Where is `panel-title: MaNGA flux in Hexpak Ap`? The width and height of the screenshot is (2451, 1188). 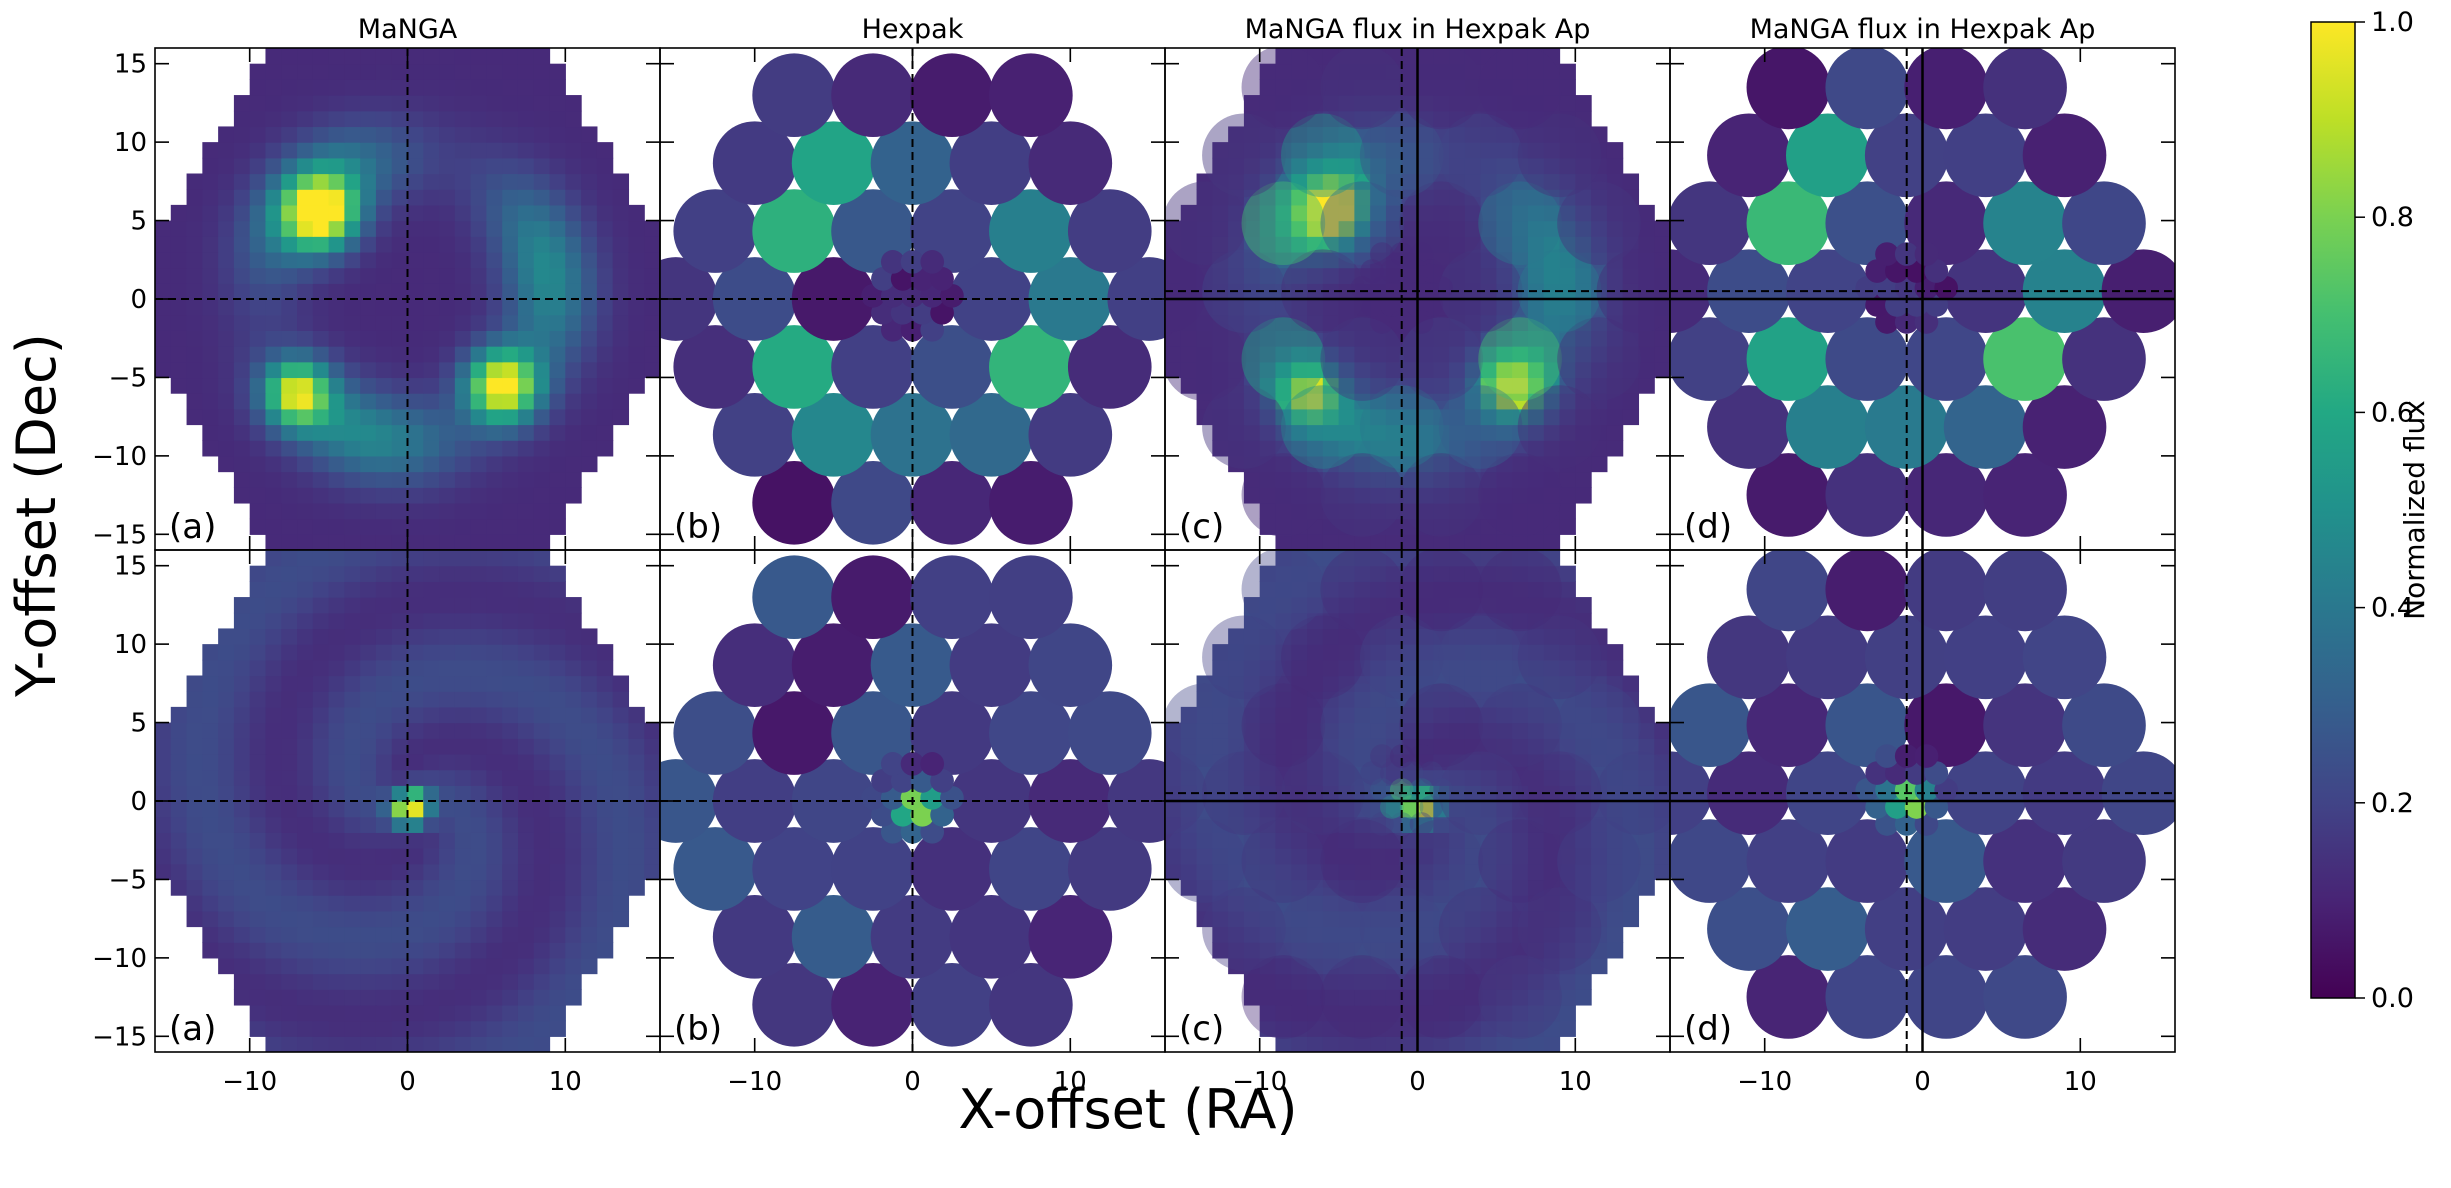
panel-title: MaNGA flux in Hexpak Ap is located at coordinates (1923, 29).